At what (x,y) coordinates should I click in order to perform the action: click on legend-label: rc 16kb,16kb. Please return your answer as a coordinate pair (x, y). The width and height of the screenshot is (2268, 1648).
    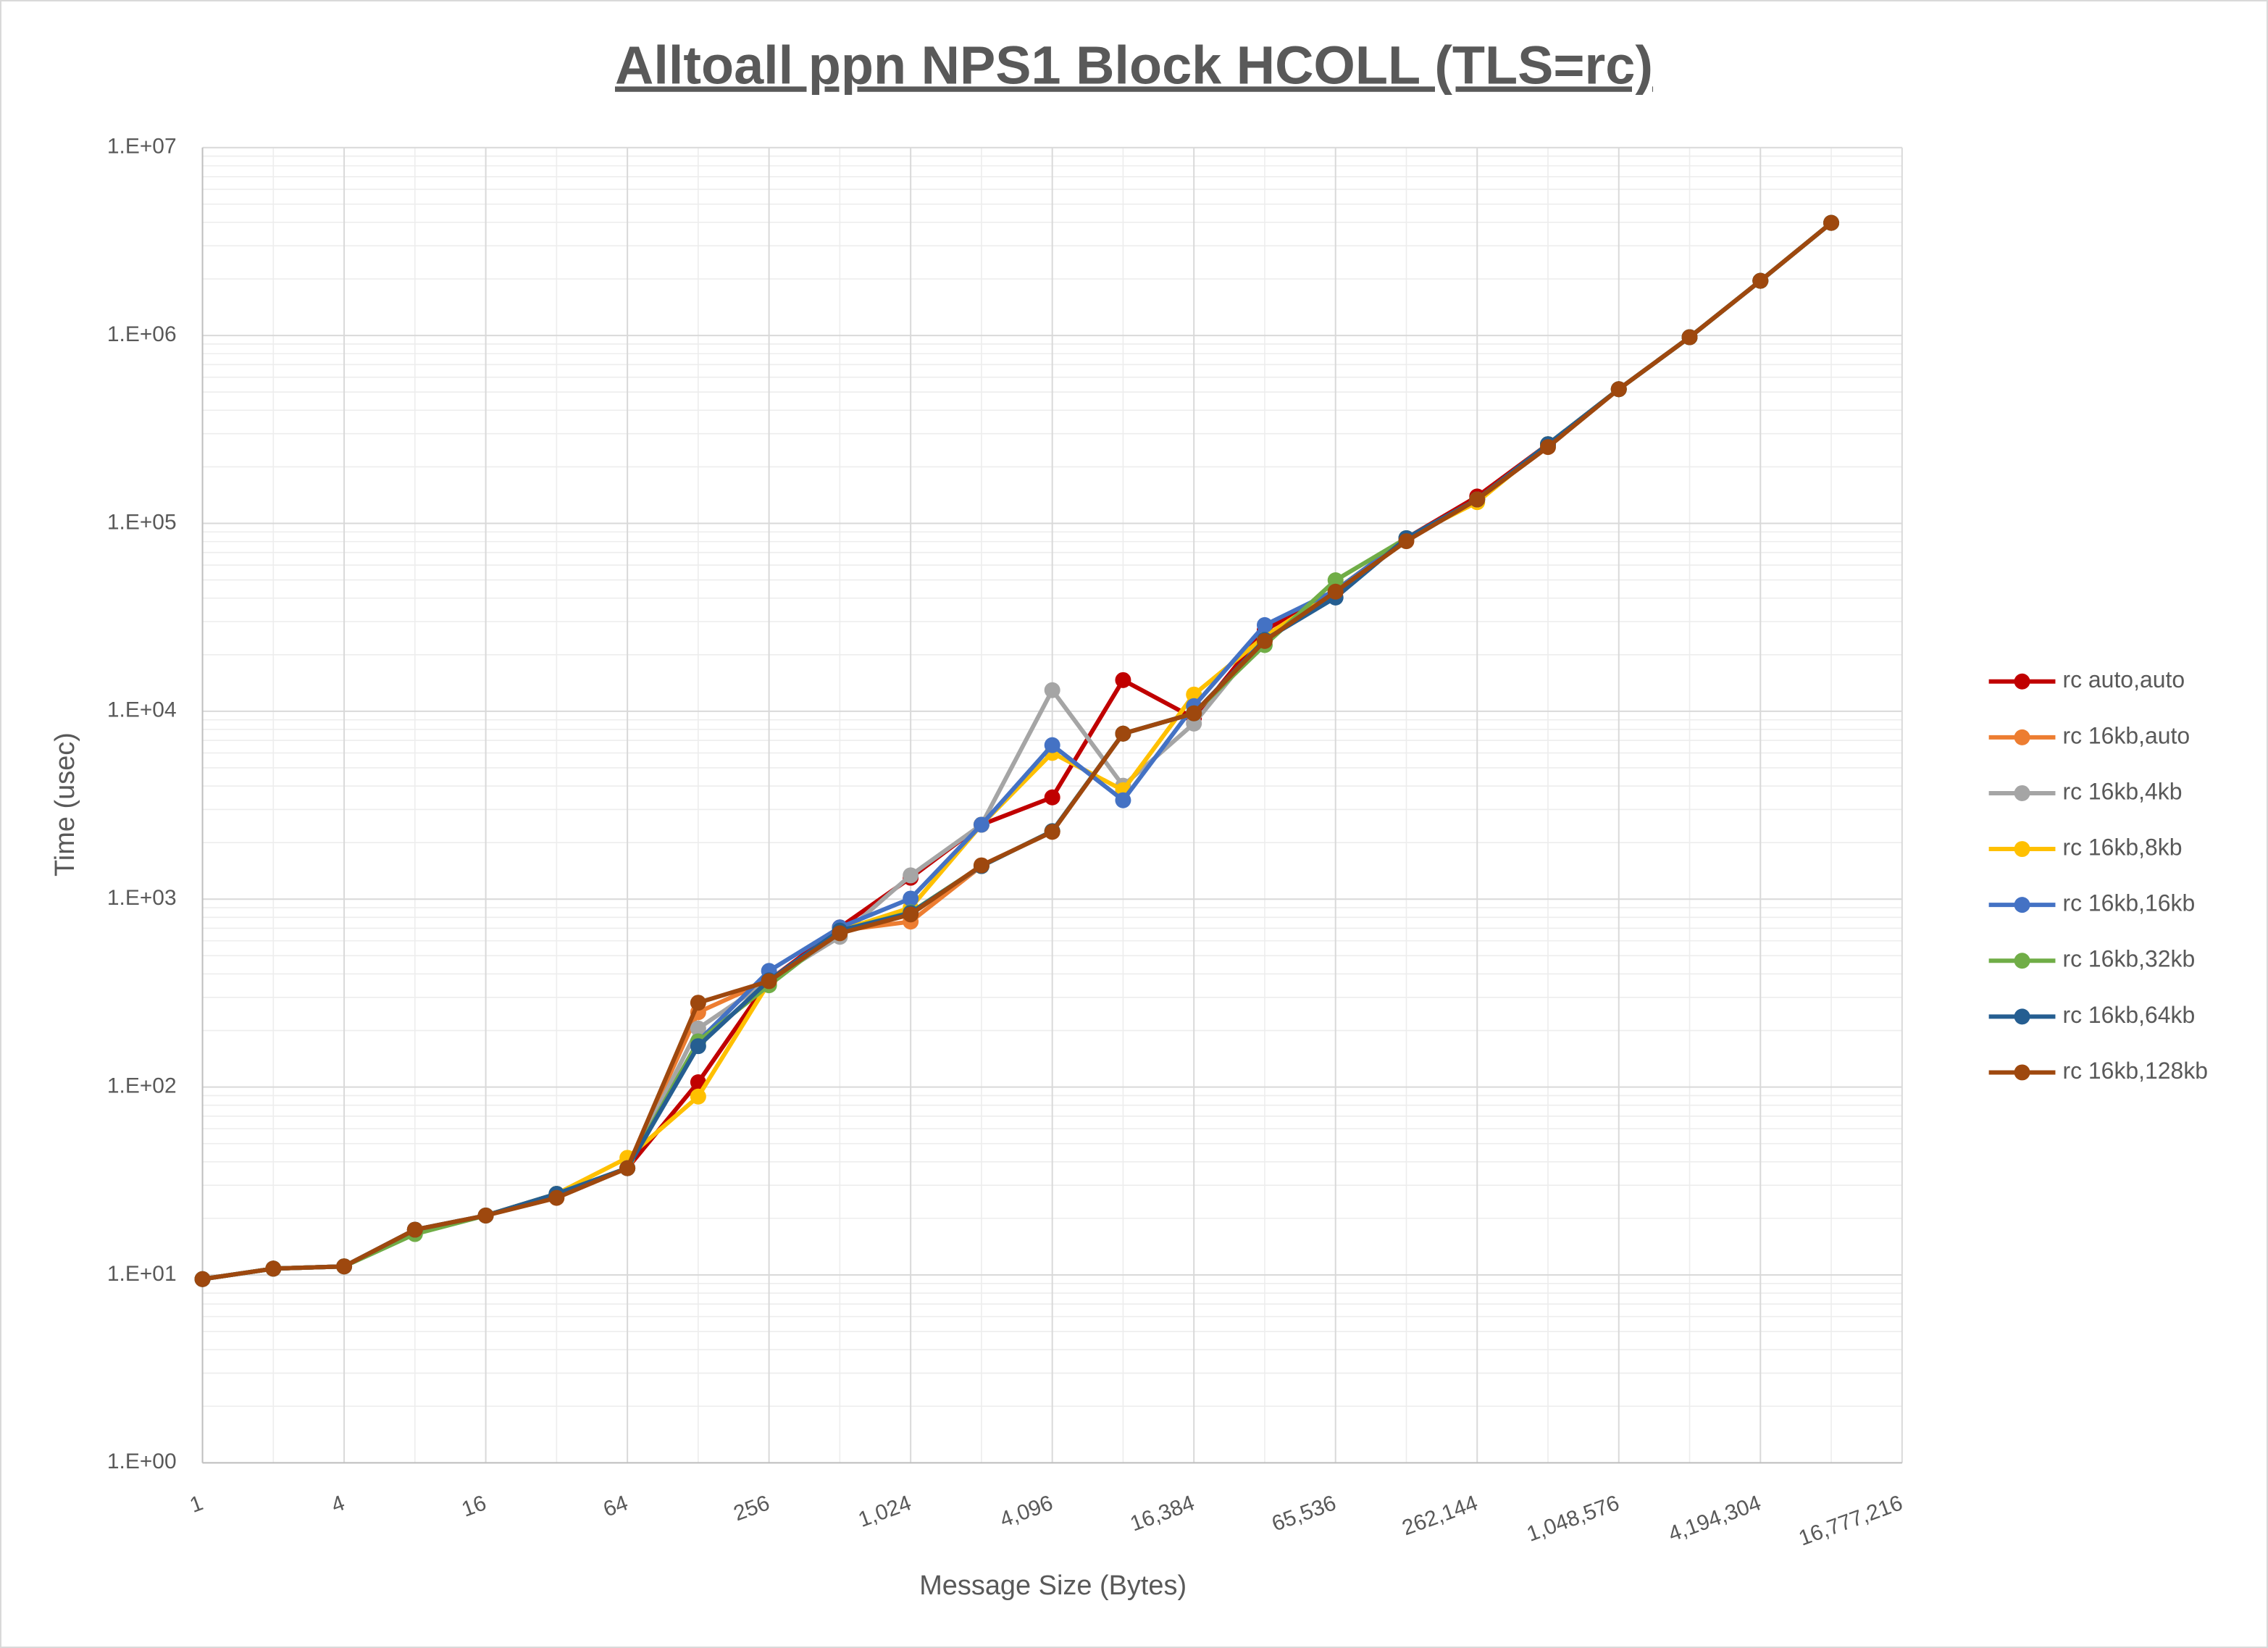
    Looking at the image, I should click on (2129, 903).